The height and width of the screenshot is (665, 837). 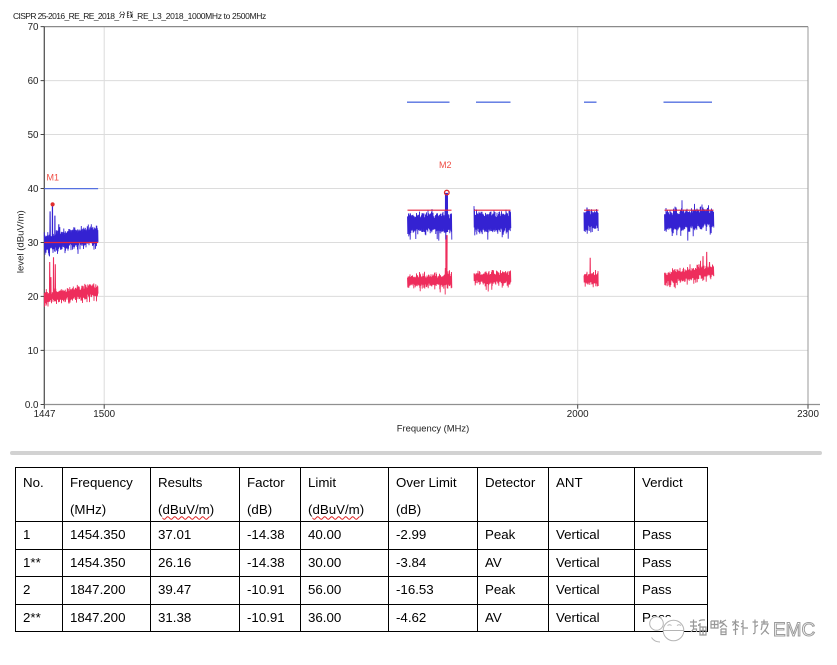 What do you see at coordinates (33, 351) in the screenshot?
I see `svg-text: 10` at bounding box center [33, 351].